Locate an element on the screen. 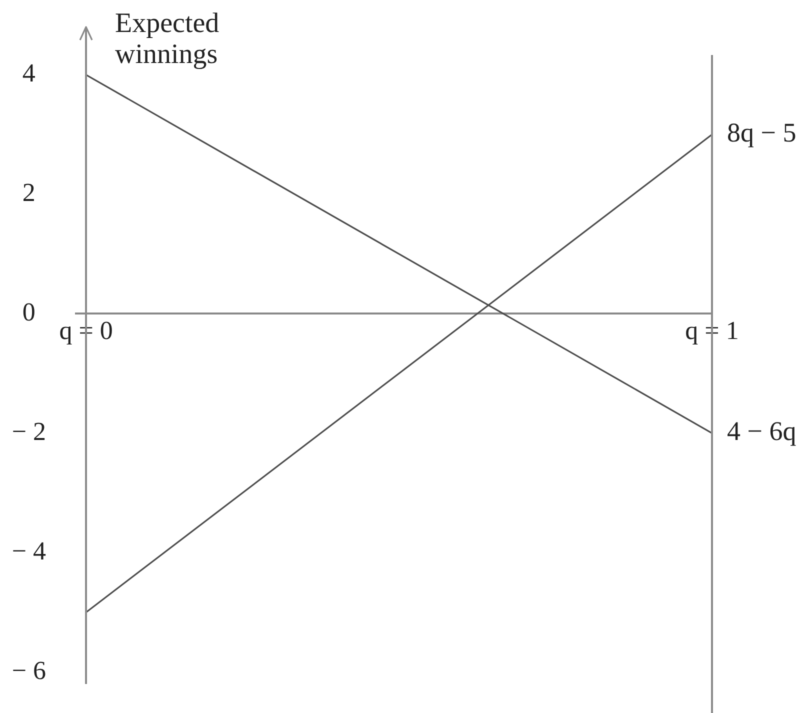 This screenshot has width=797, height=713. series-label: 8q − 5 is located at coordinates (761, 133).